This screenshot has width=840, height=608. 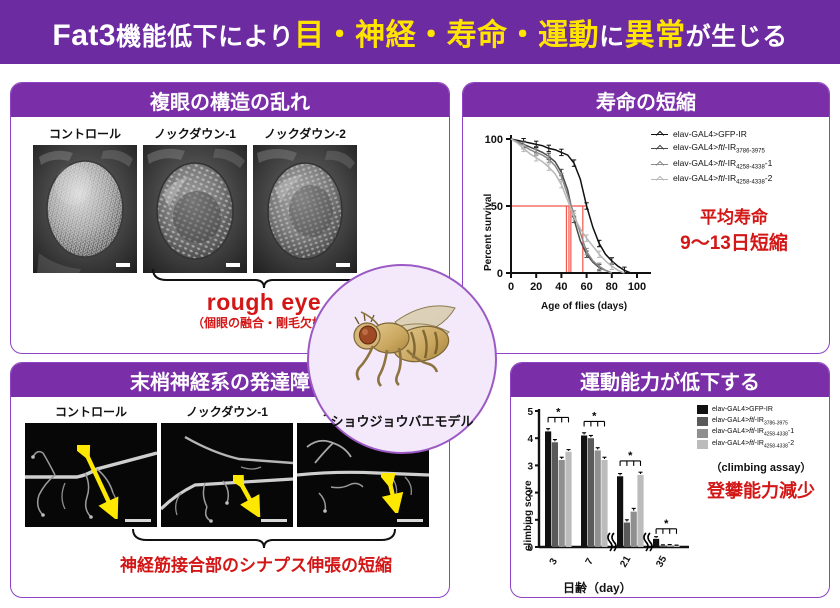 I want to click on survival-y-axis-label: Percent survival, so click(x=488, y=232).